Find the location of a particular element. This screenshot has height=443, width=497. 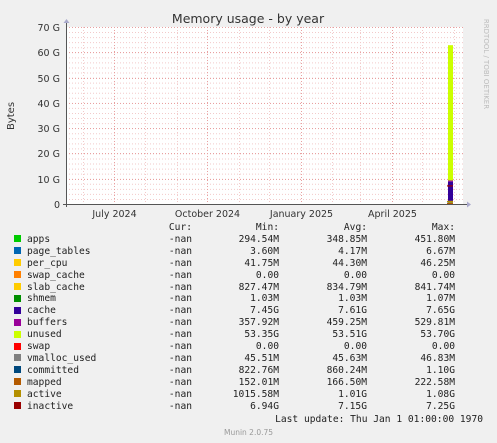

chart-title: Memory usage - by year is located at coordinates (248, 18).